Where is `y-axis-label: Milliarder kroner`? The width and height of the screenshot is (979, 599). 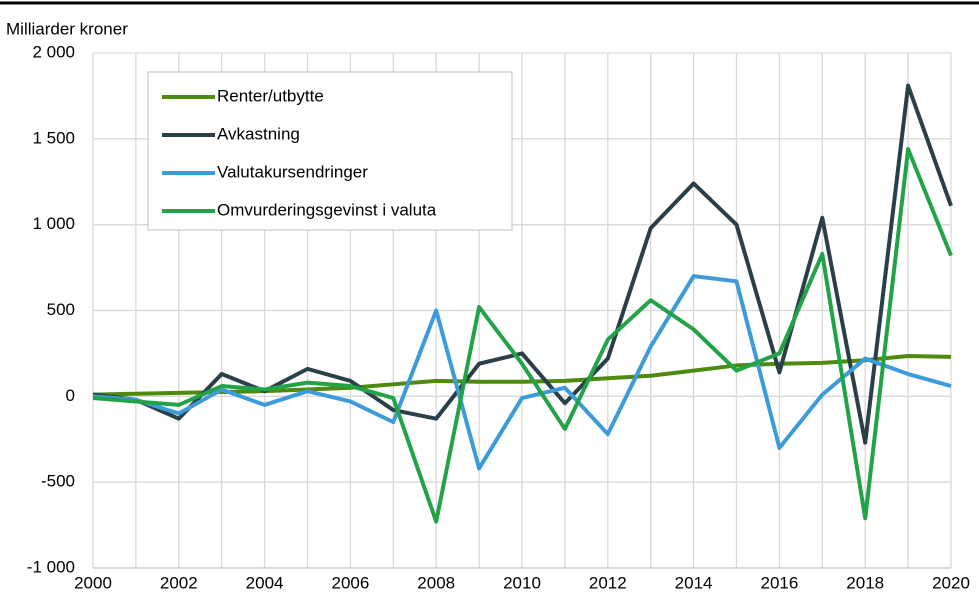 y-axis-label: Milliarder kroner is located at coordinates (67, 28).